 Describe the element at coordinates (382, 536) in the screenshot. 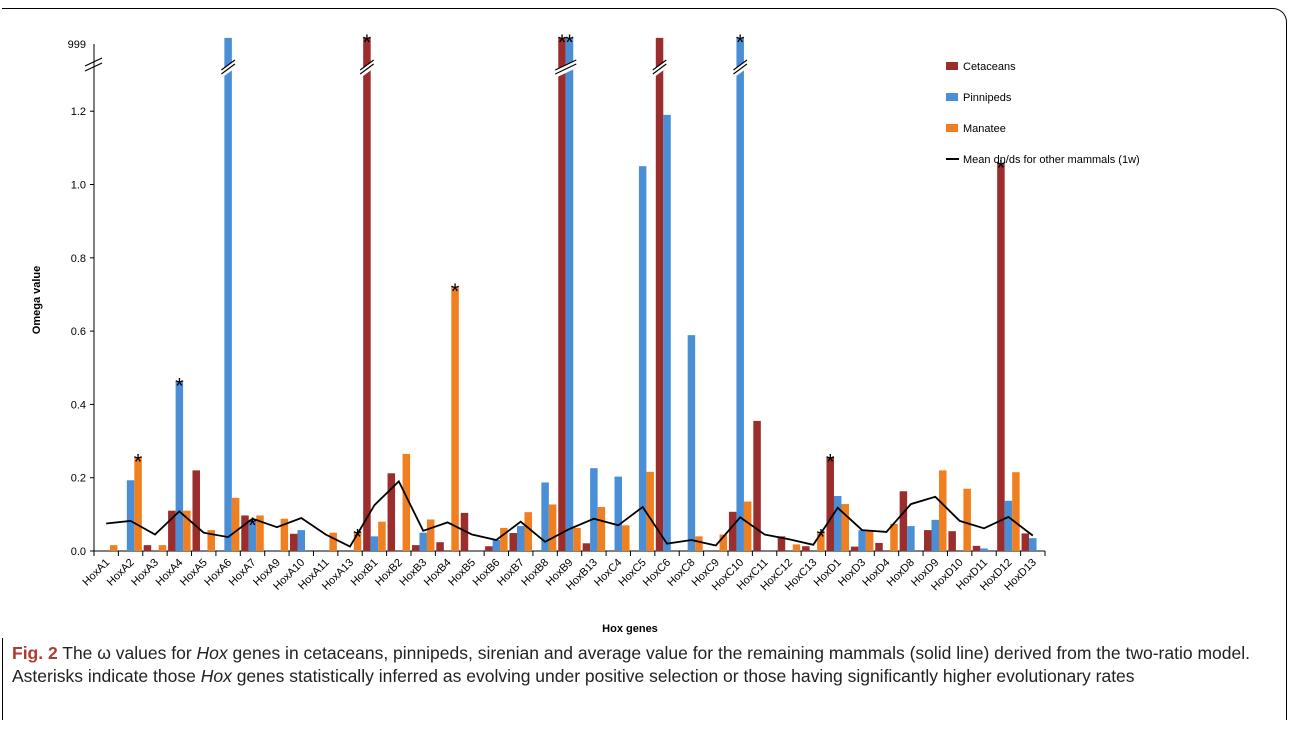

I see `bar-manatee-hoxb1` at that location.